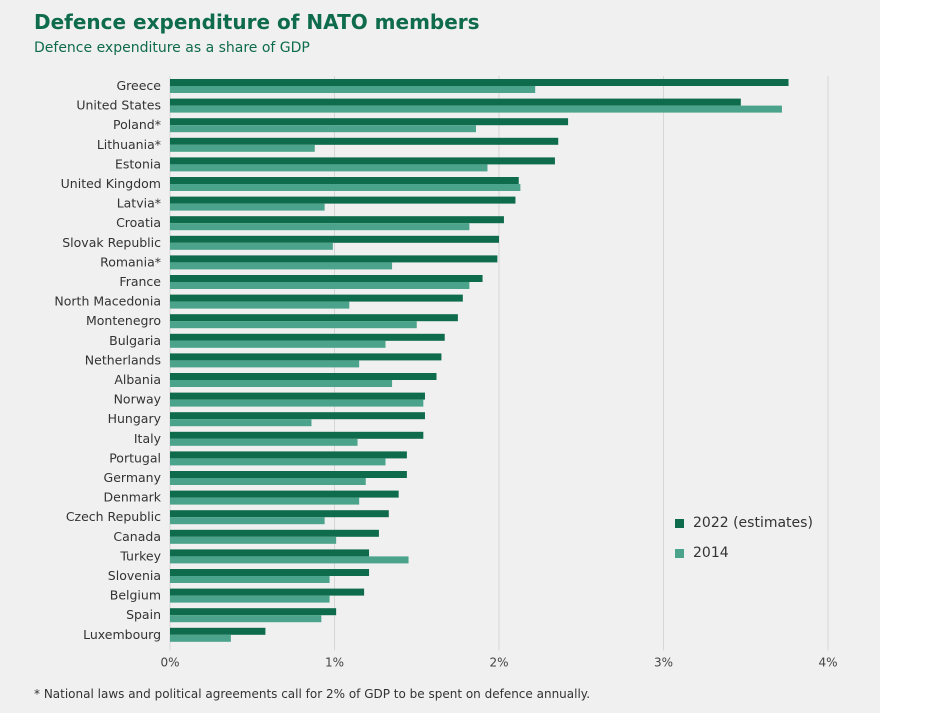 Image resolution: width=933 pixels, height=713 pixels. I want to click on category-label: Portugal, so click(135, 457).